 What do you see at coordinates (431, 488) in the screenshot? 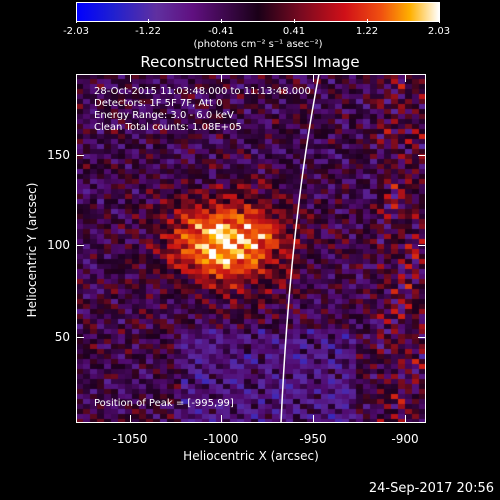
I see `render-timestamp: 24-Sep-2017 20:56` at bounding box center [431, 488].